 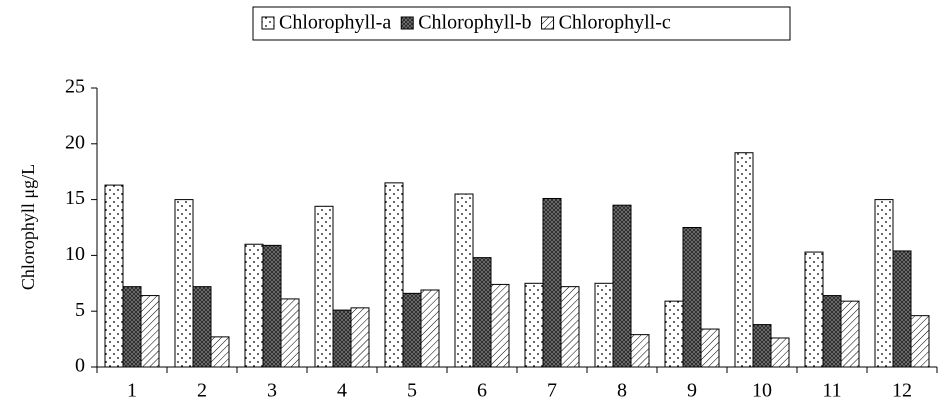 What do you see at coordinates (622, 391) in the screenshot?
I see `x-tick-label: 8` at bounding box center [622, 391].